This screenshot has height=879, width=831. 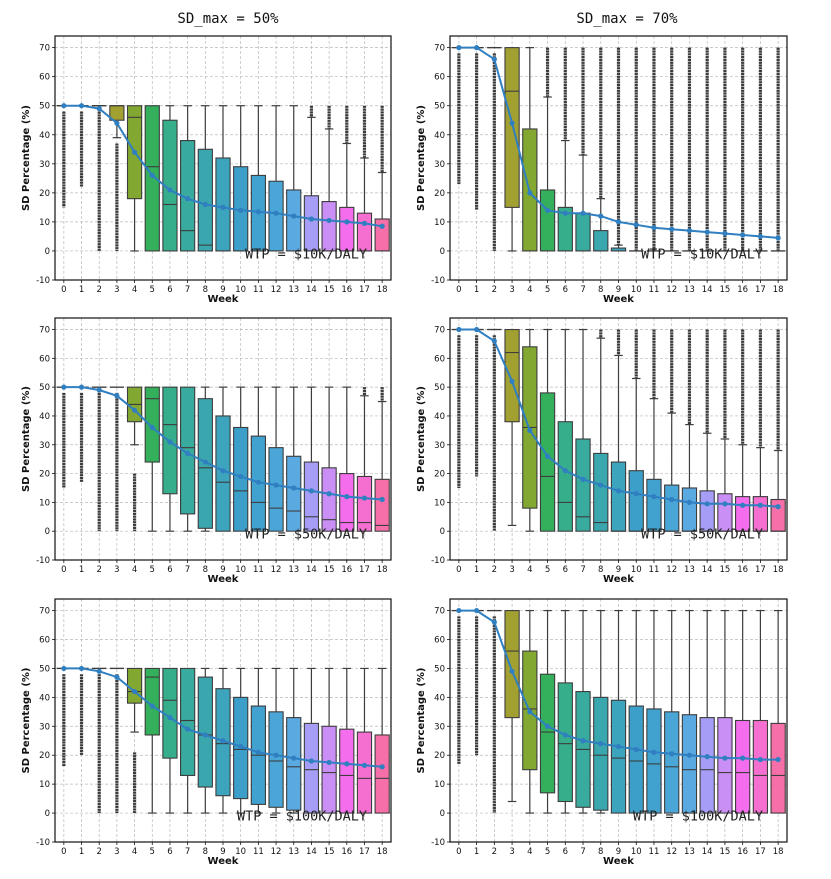 What do you see at coordinates (618, 299) in the screenshot?
I see `x-axis-label: Week` at bounding box center [618, 299].